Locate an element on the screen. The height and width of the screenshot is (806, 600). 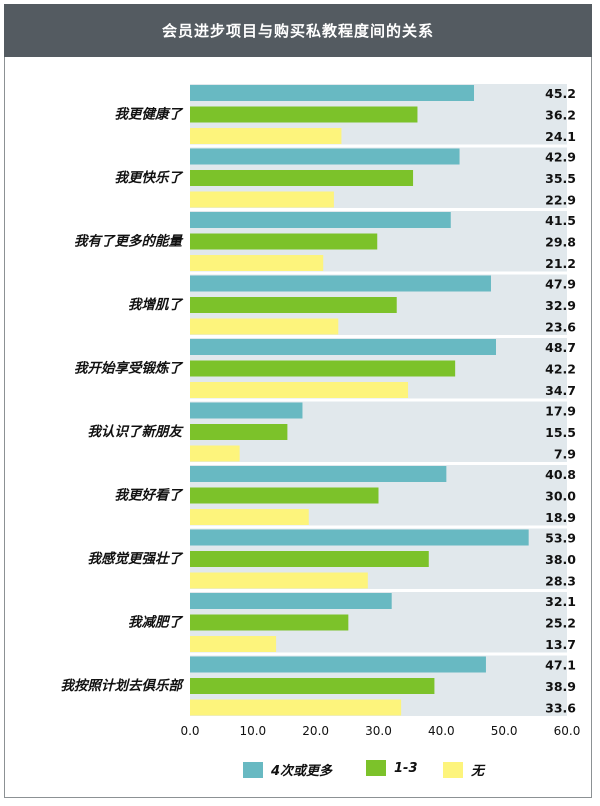
category-label: 我按照计划去俱乐部 is located at coordinates (123, 686).